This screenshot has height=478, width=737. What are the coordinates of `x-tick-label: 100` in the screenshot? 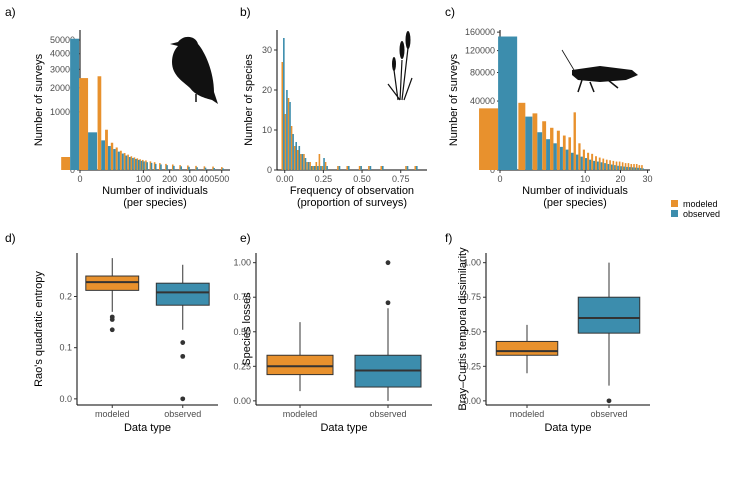 It's located at (143, 179).